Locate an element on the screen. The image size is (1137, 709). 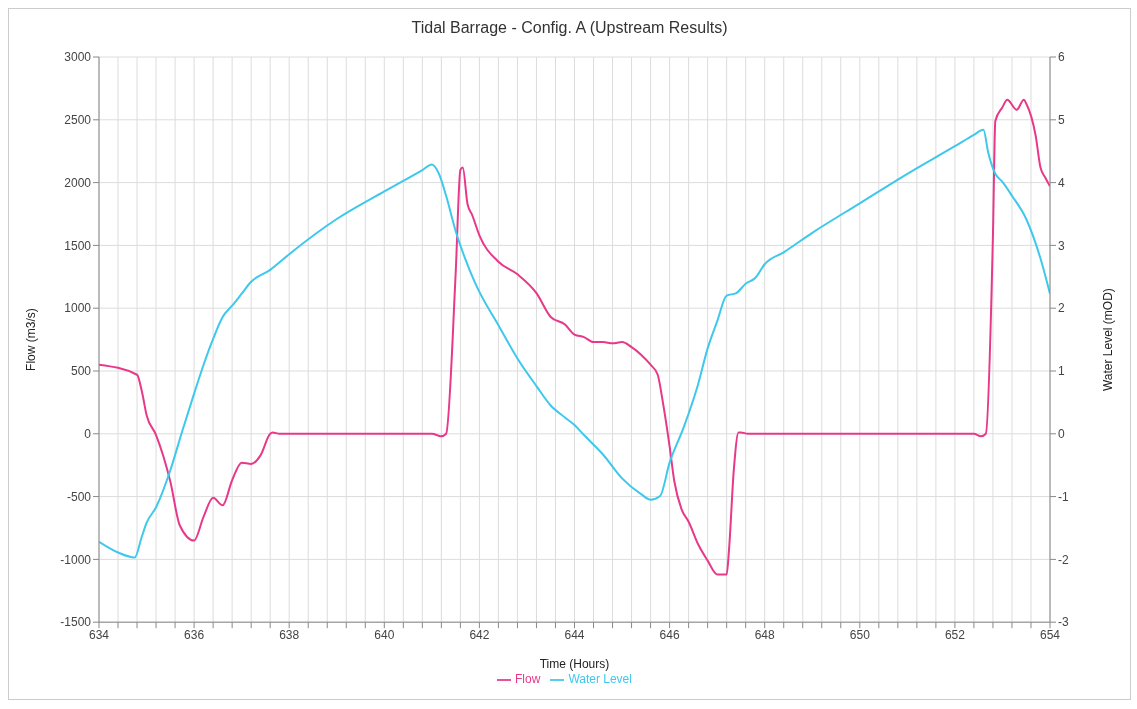
legend-label: Water Level is located at coordinates (600, 679).